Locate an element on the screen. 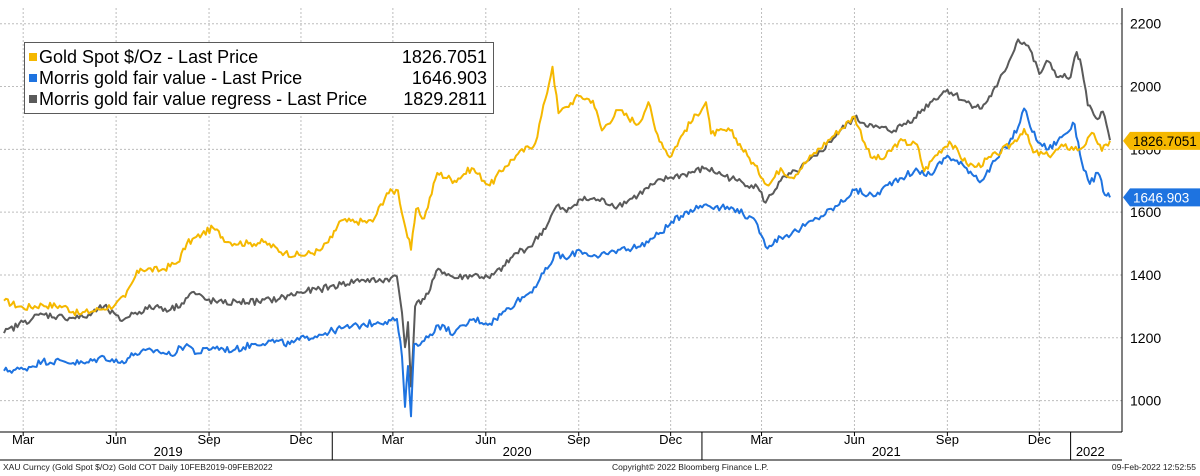 This screenshot has width=1200, height=476. x-year-label: 2020 is located at coordinates (517, 451).